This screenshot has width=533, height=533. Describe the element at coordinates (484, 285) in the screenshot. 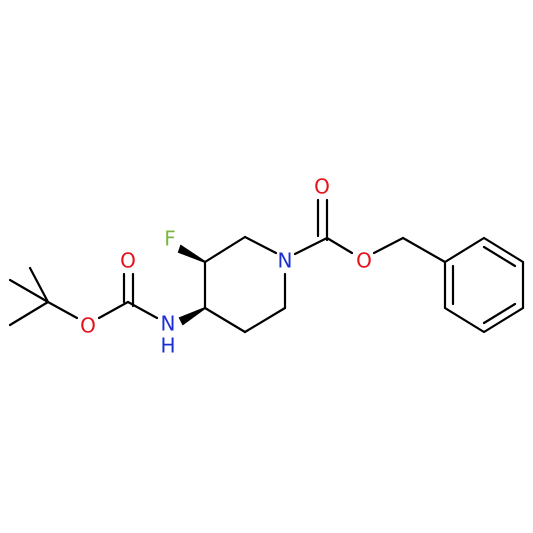

I see `benzene-ring` at that location.